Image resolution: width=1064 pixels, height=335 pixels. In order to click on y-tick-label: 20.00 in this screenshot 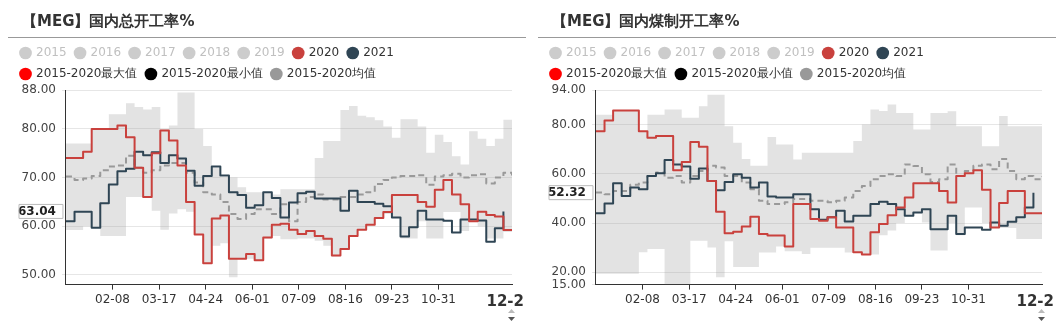, I will do `click(568, 271)`.